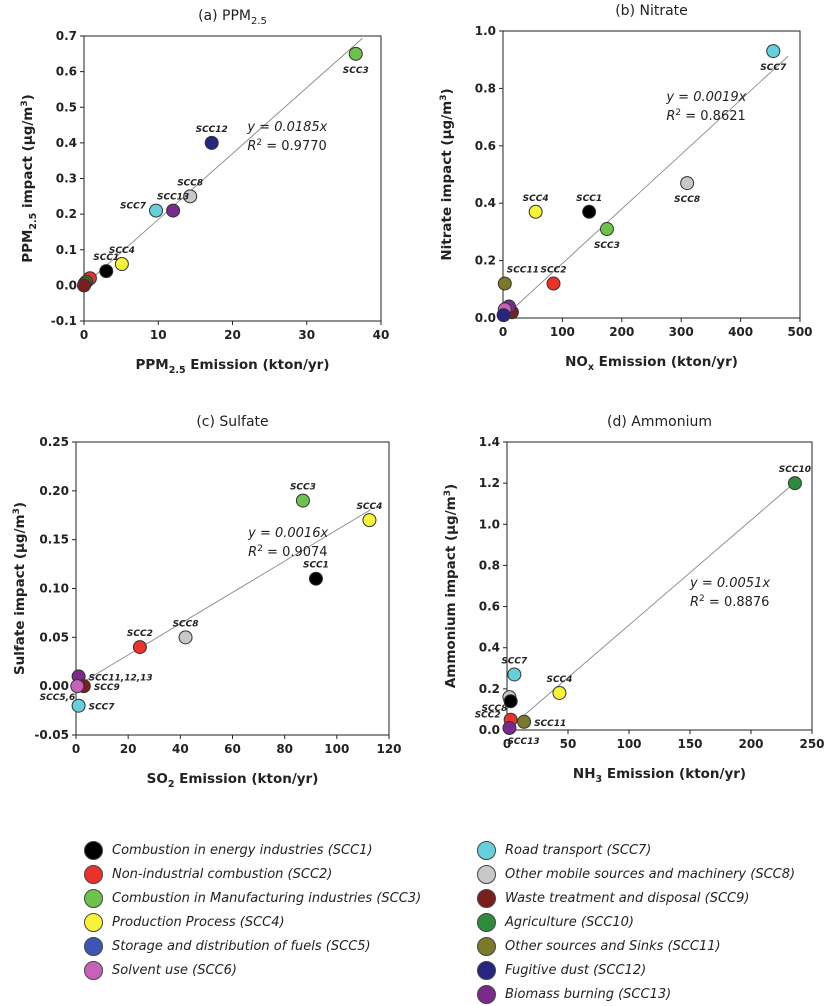 The height and width of the screenshot is (1006, 827). What do you see at coordinates (54, 491) in the screenshot?
I see `y-tick-label: 0.20` at bounding box center [54, 491].